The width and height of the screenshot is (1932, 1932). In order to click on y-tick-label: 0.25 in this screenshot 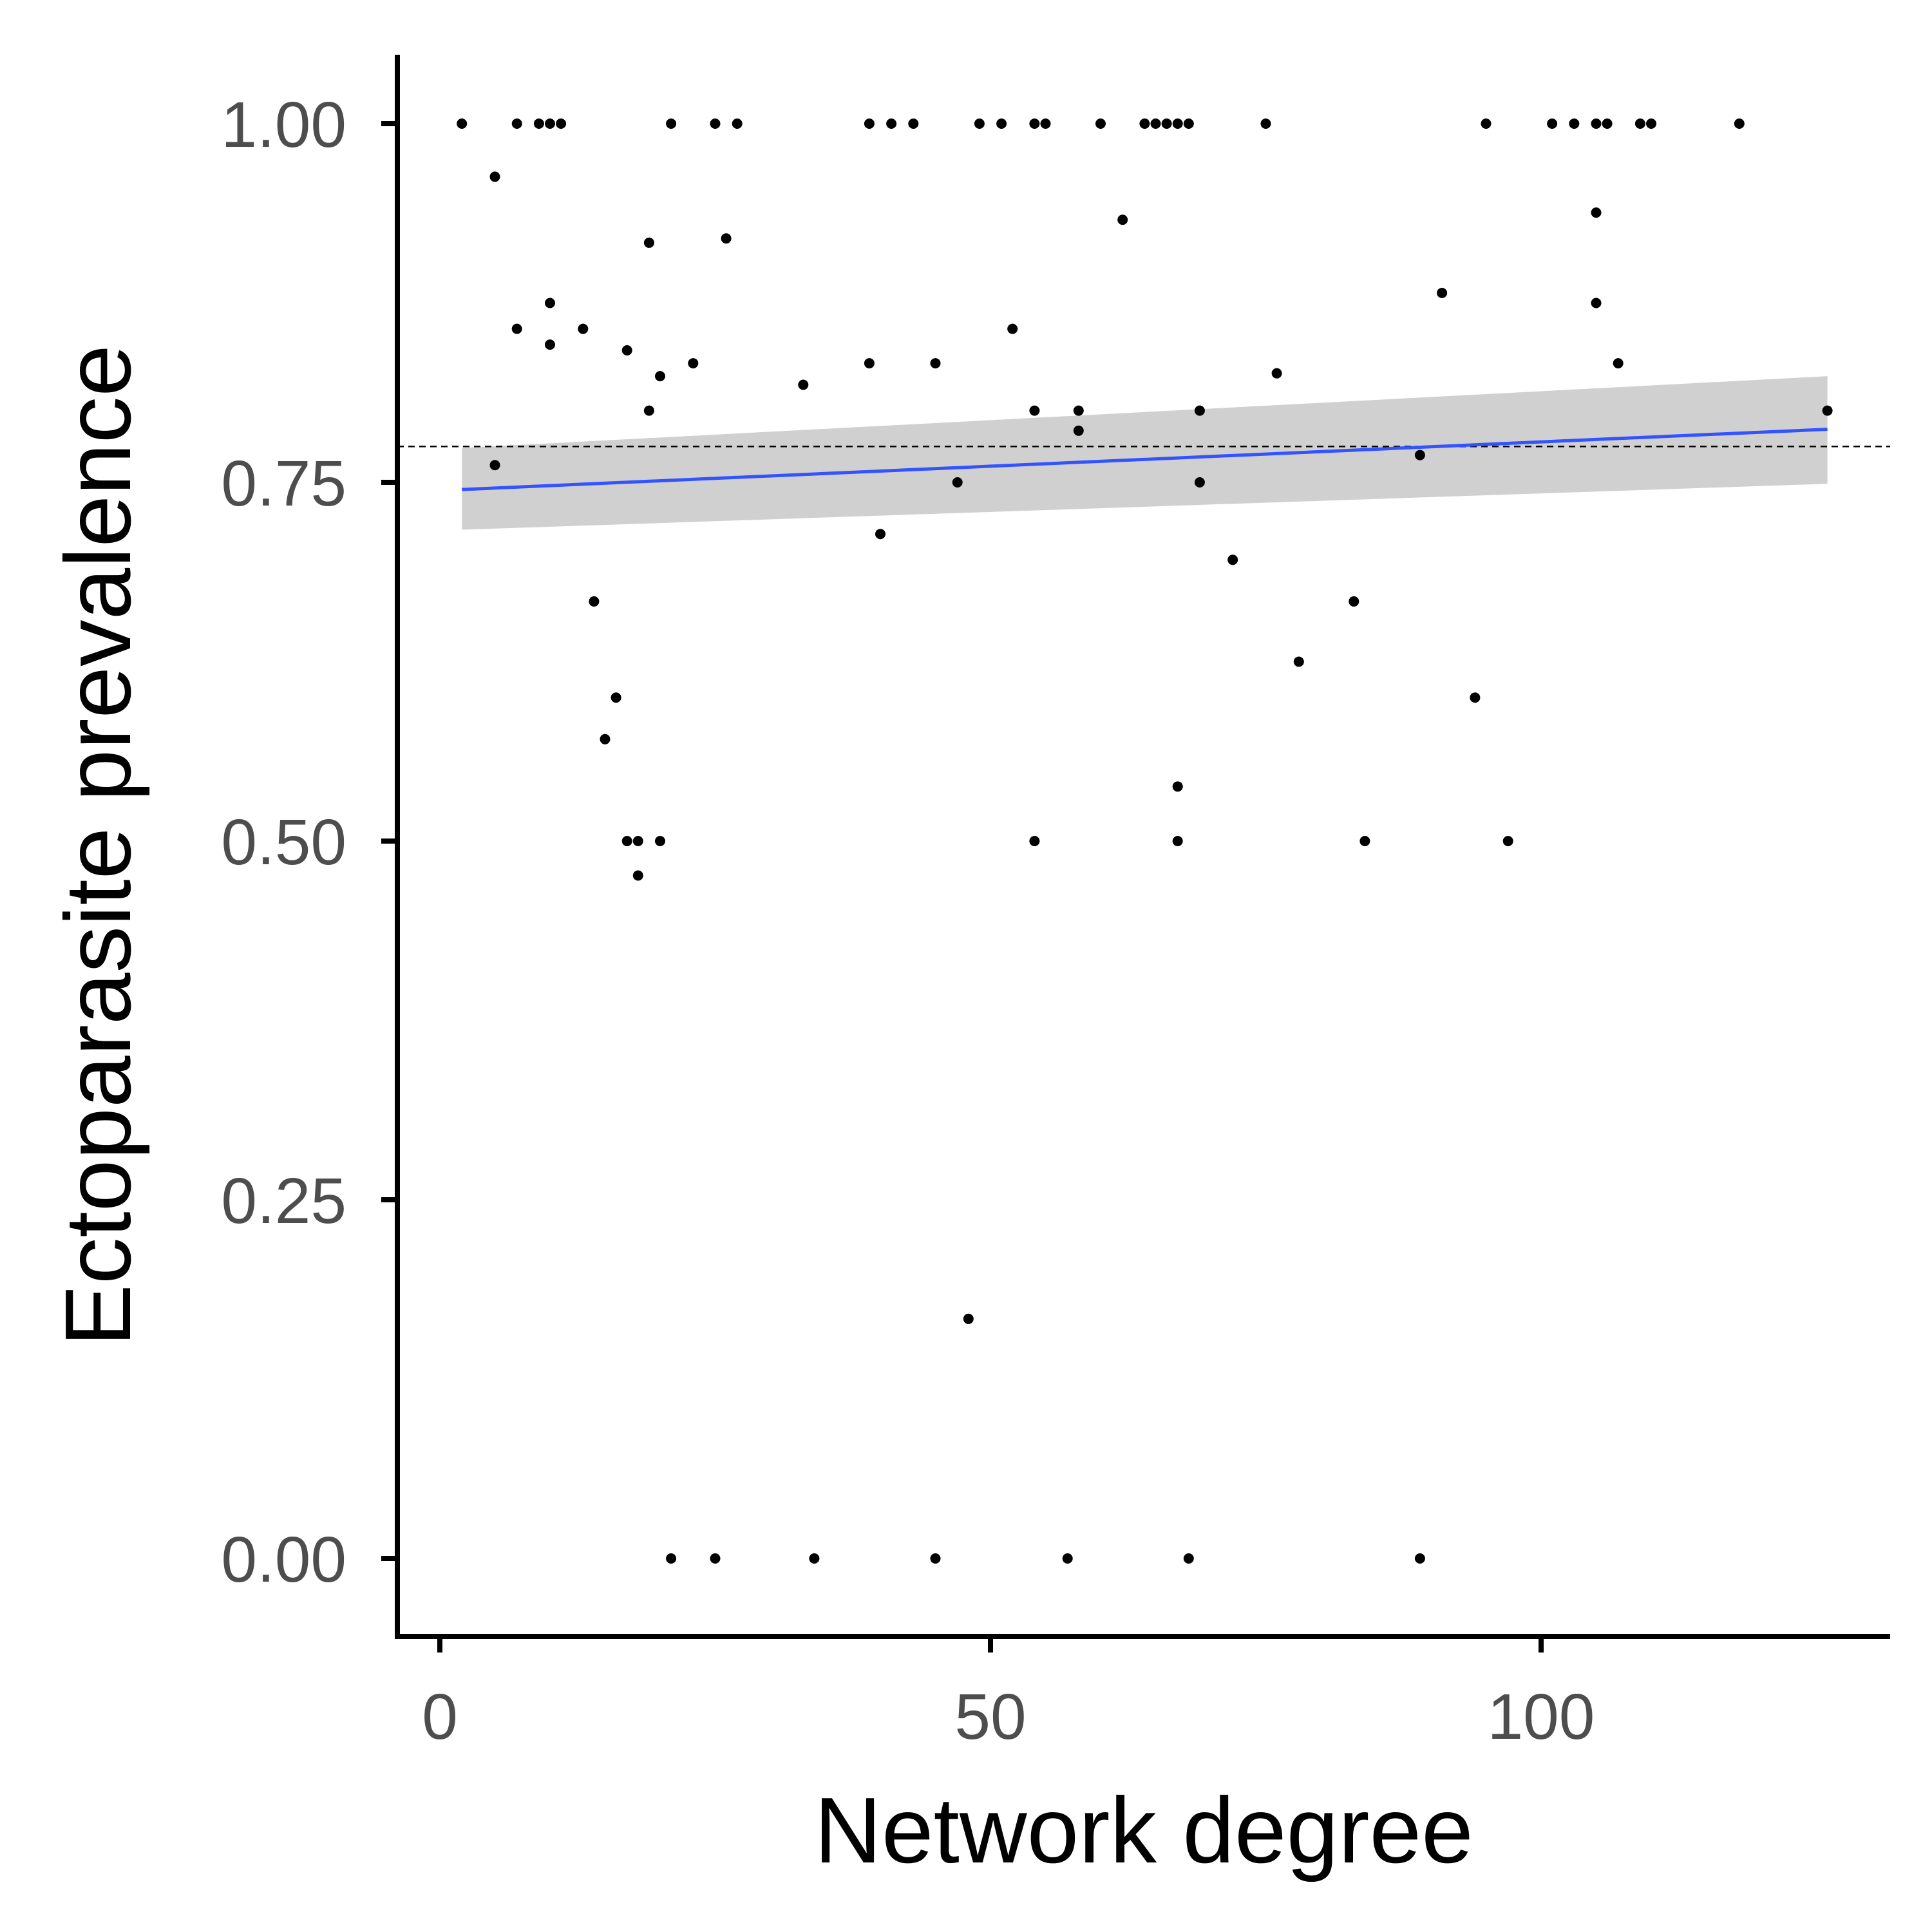, I will do `click(283, 1201)`.